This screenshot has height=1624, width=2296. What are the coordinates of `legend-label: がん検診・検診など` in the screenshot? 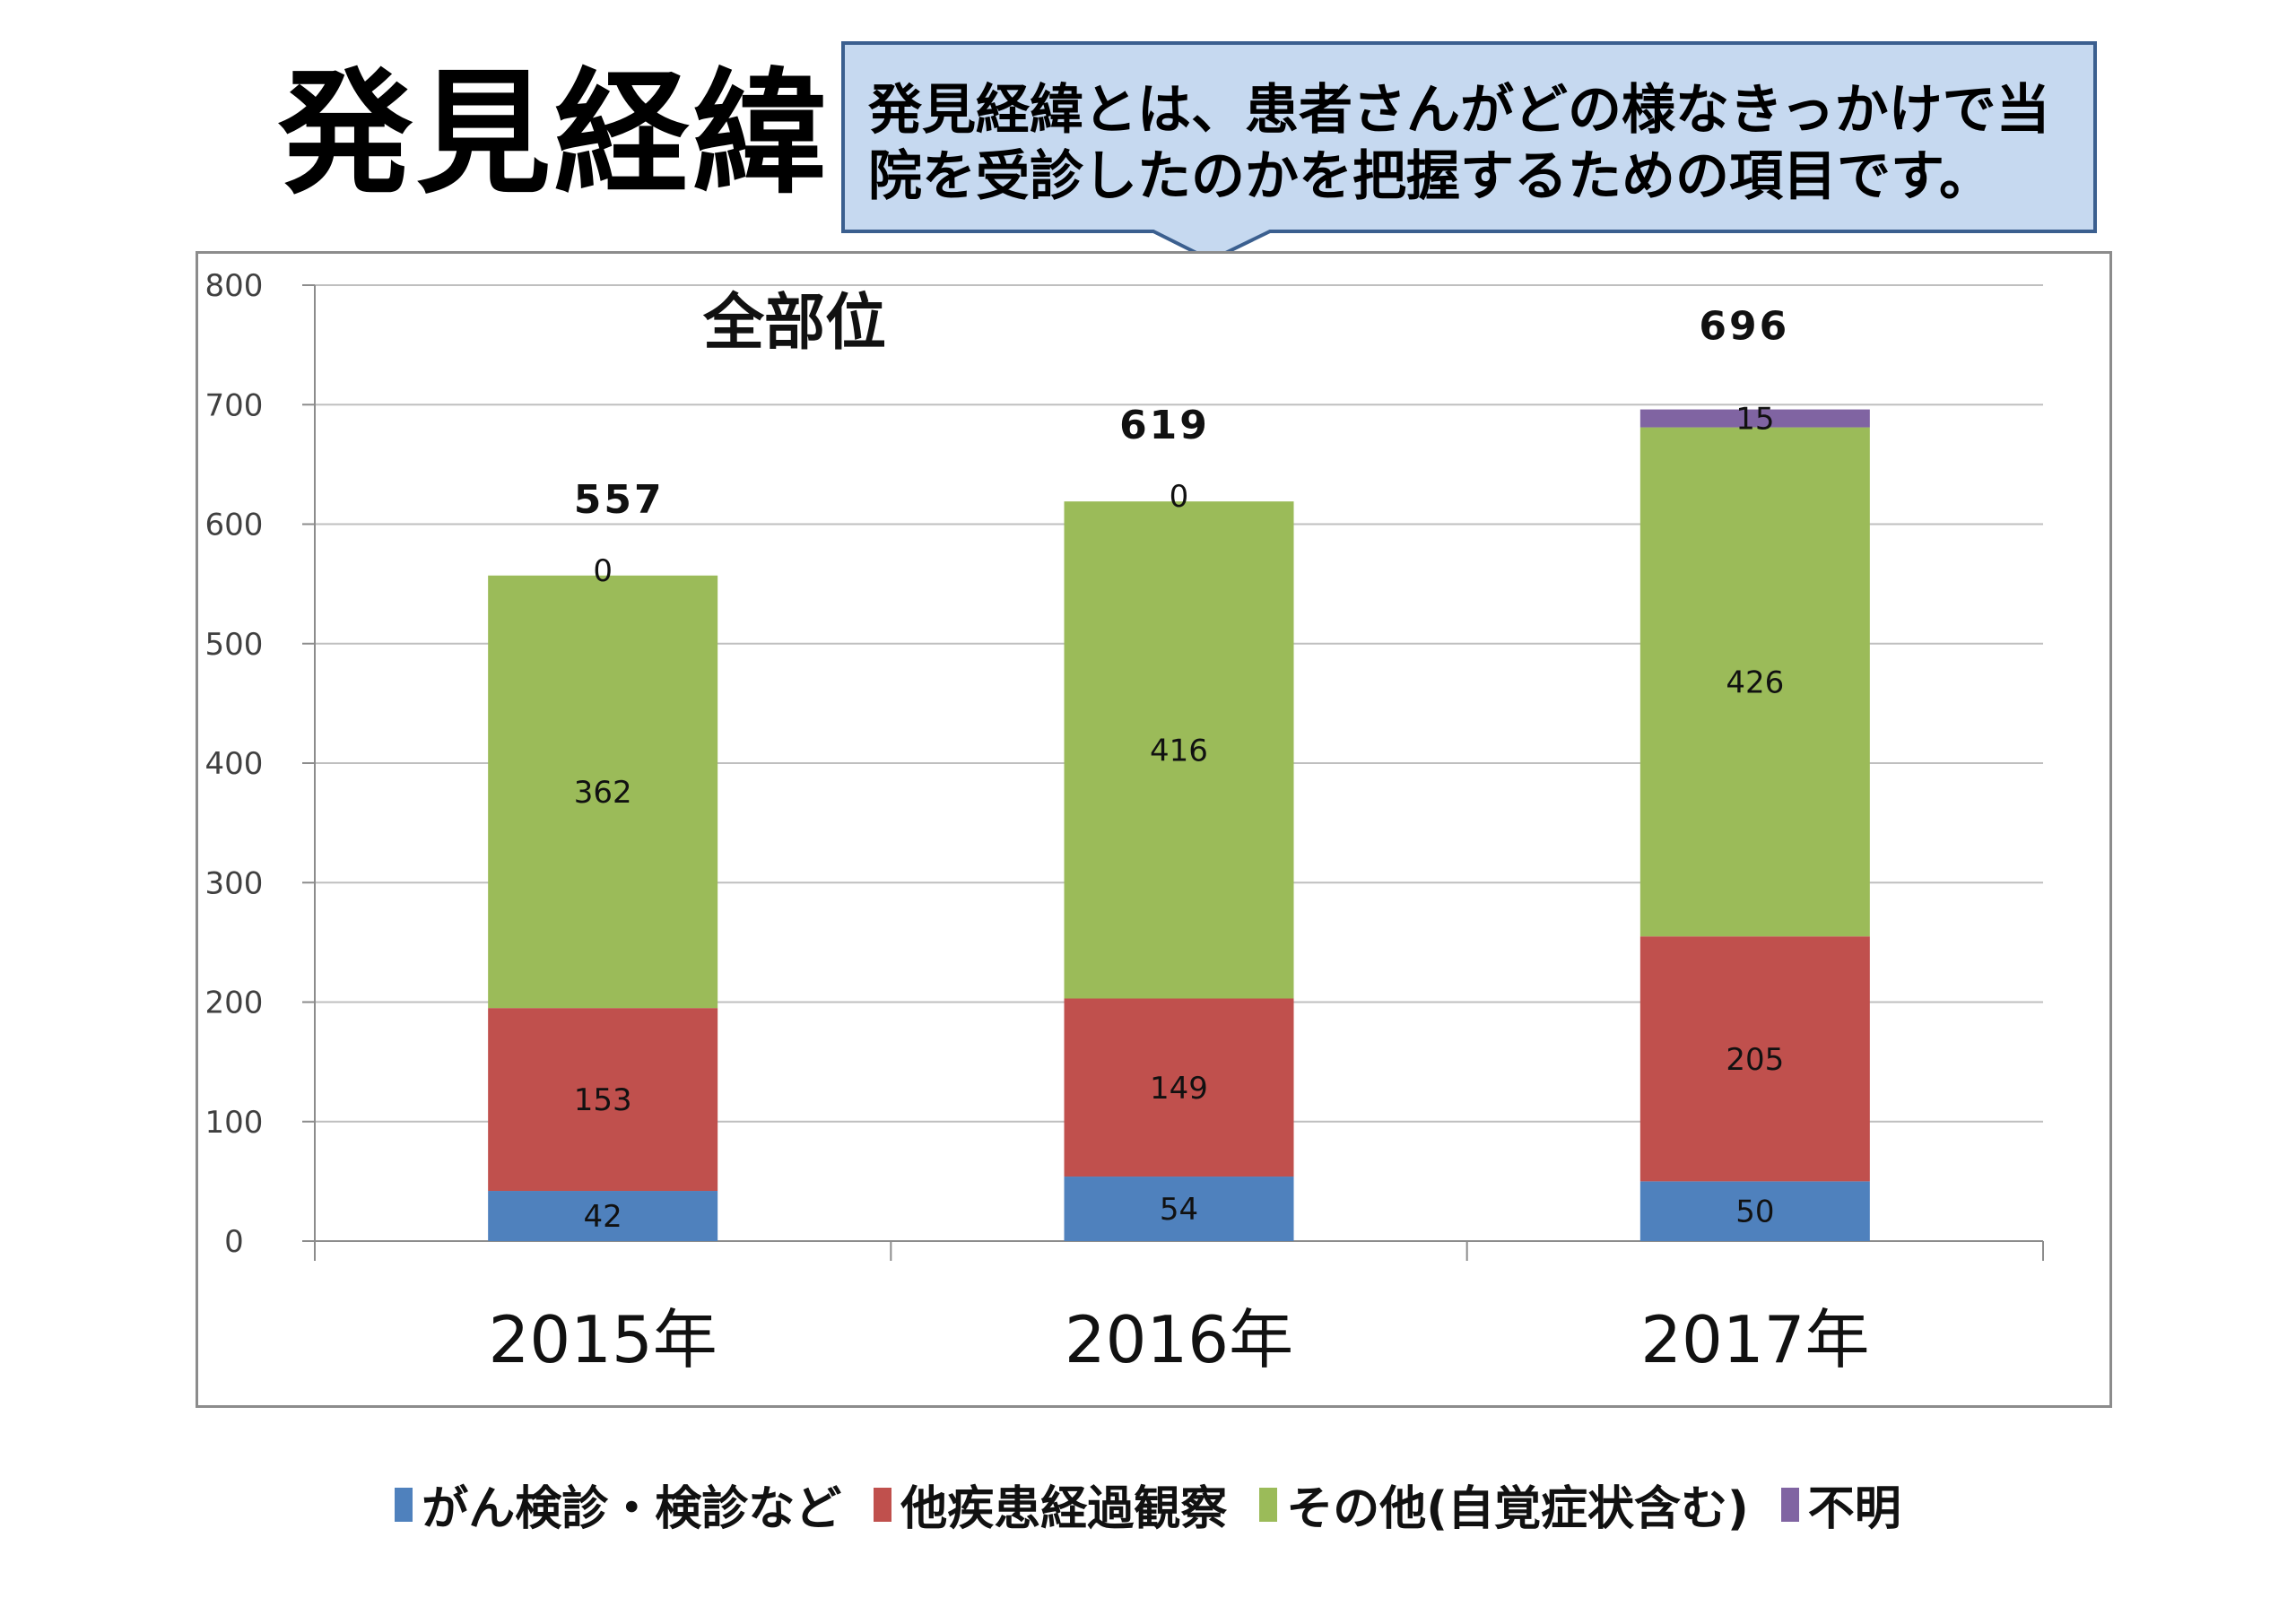 It's located at (632, 1509).